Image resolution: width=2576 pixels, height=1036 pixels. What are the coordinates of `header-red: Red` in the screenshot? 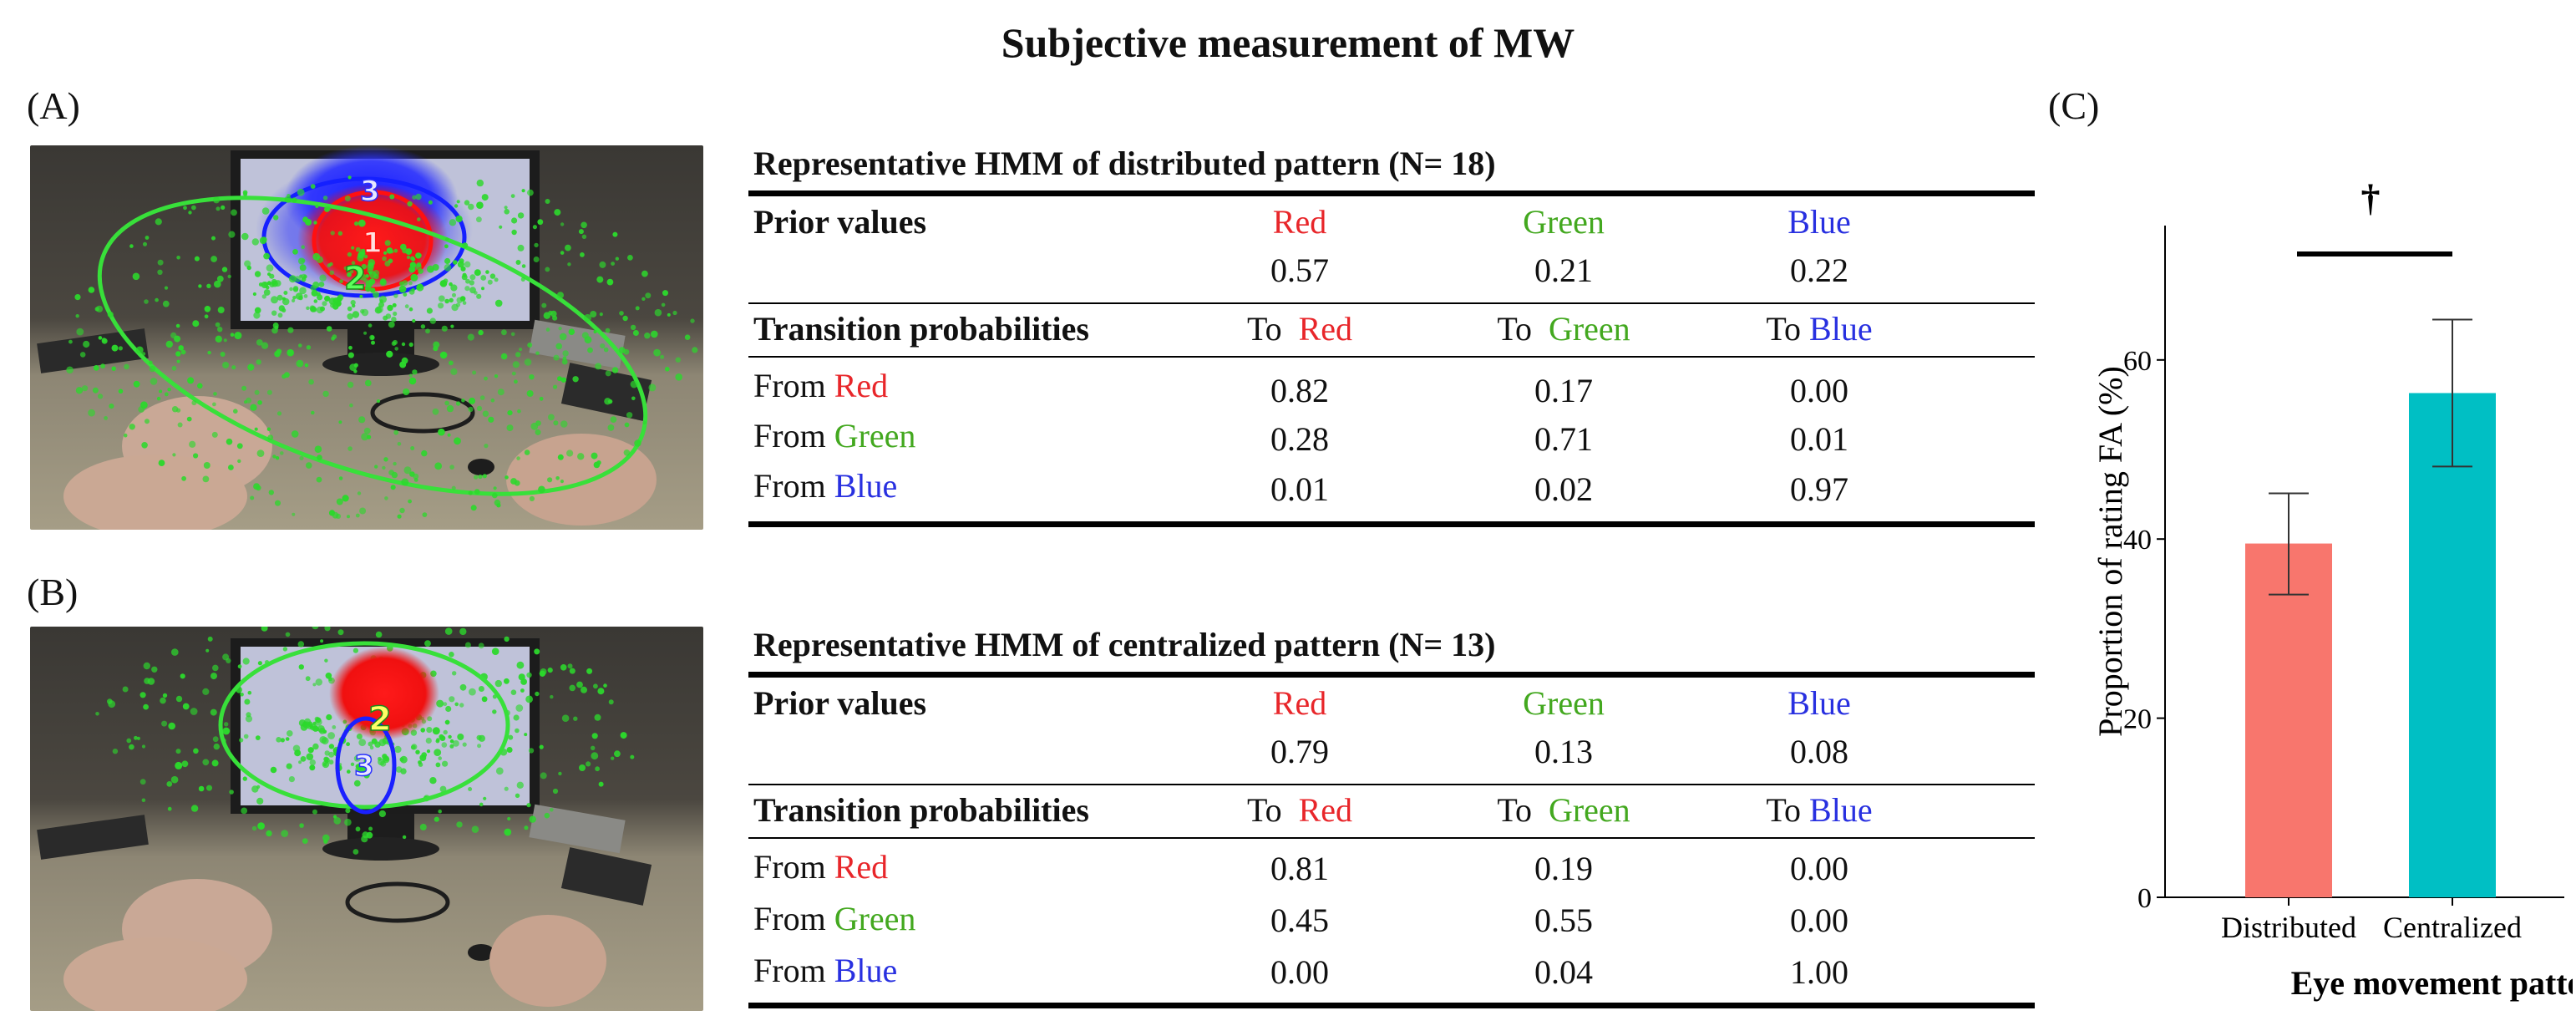 It's located at (1299, 222).